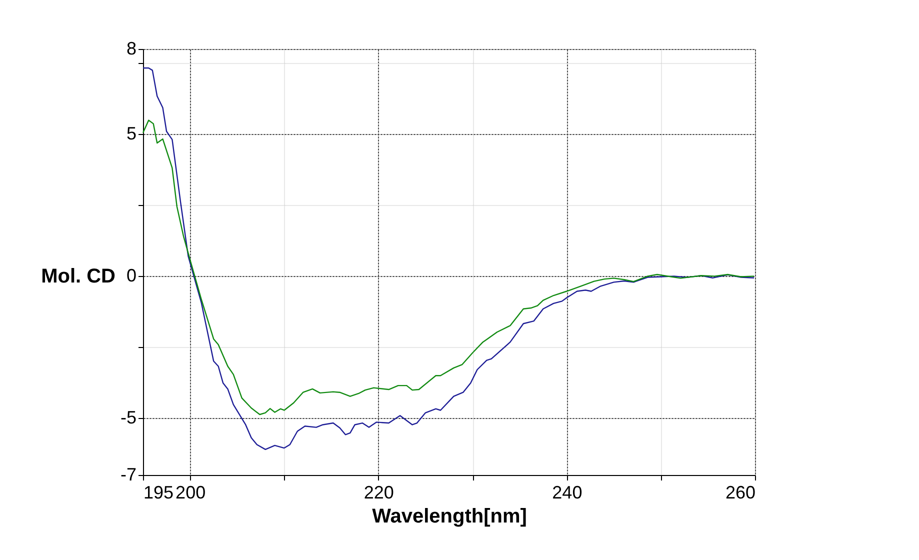 This screenshot has height=560, width=919. Describe the element at coordinates (131, 276) in the screenshot. I see `y-tick-label: 0` at that location.